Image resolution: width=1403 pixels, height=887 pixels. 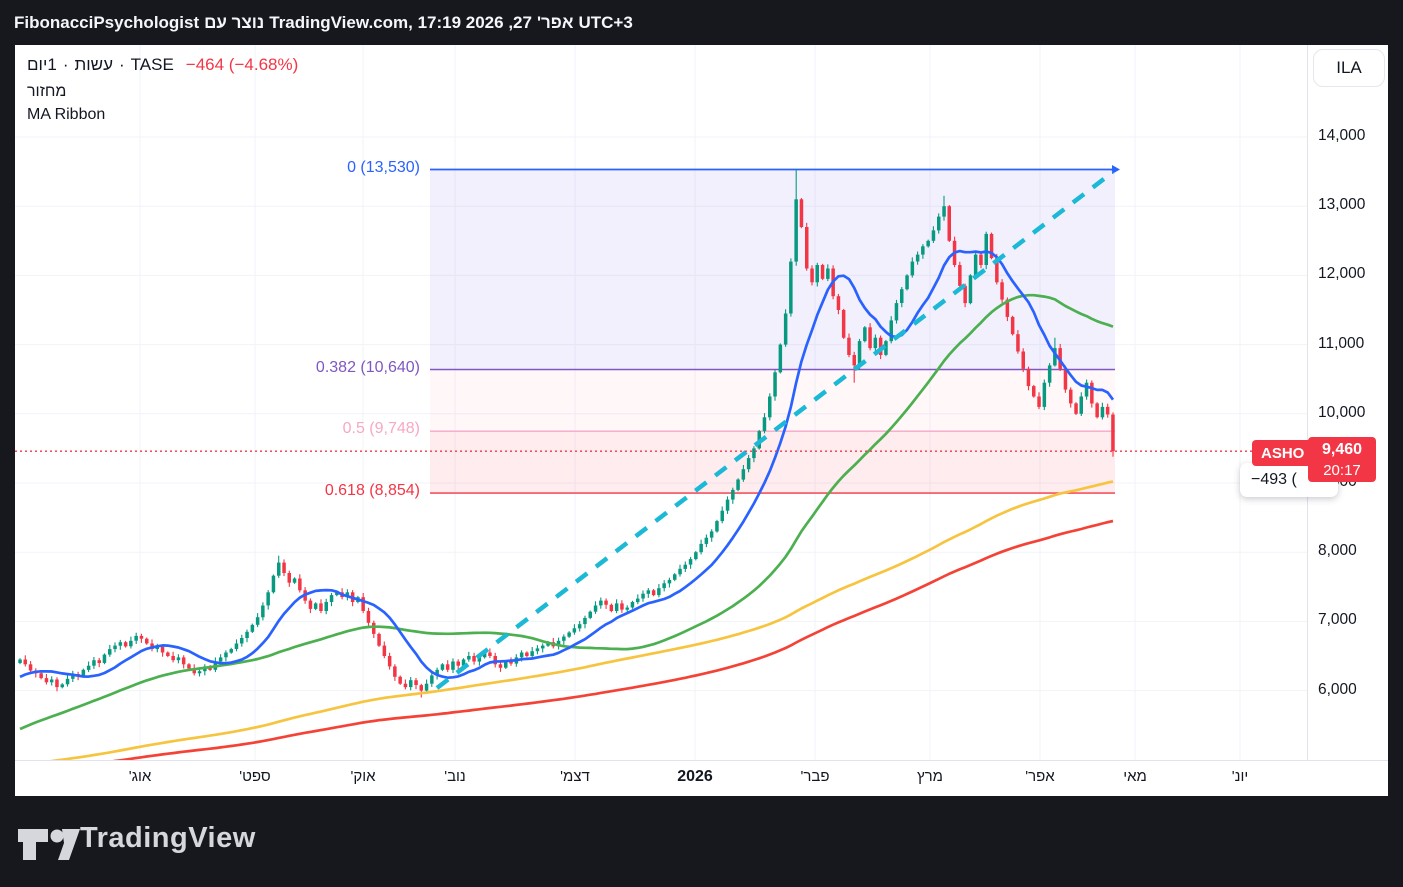 What do you see at coordinates (1040, 776) in the screenshot?
I see `month-label: אפר'` at bounding box center [1040, 776].